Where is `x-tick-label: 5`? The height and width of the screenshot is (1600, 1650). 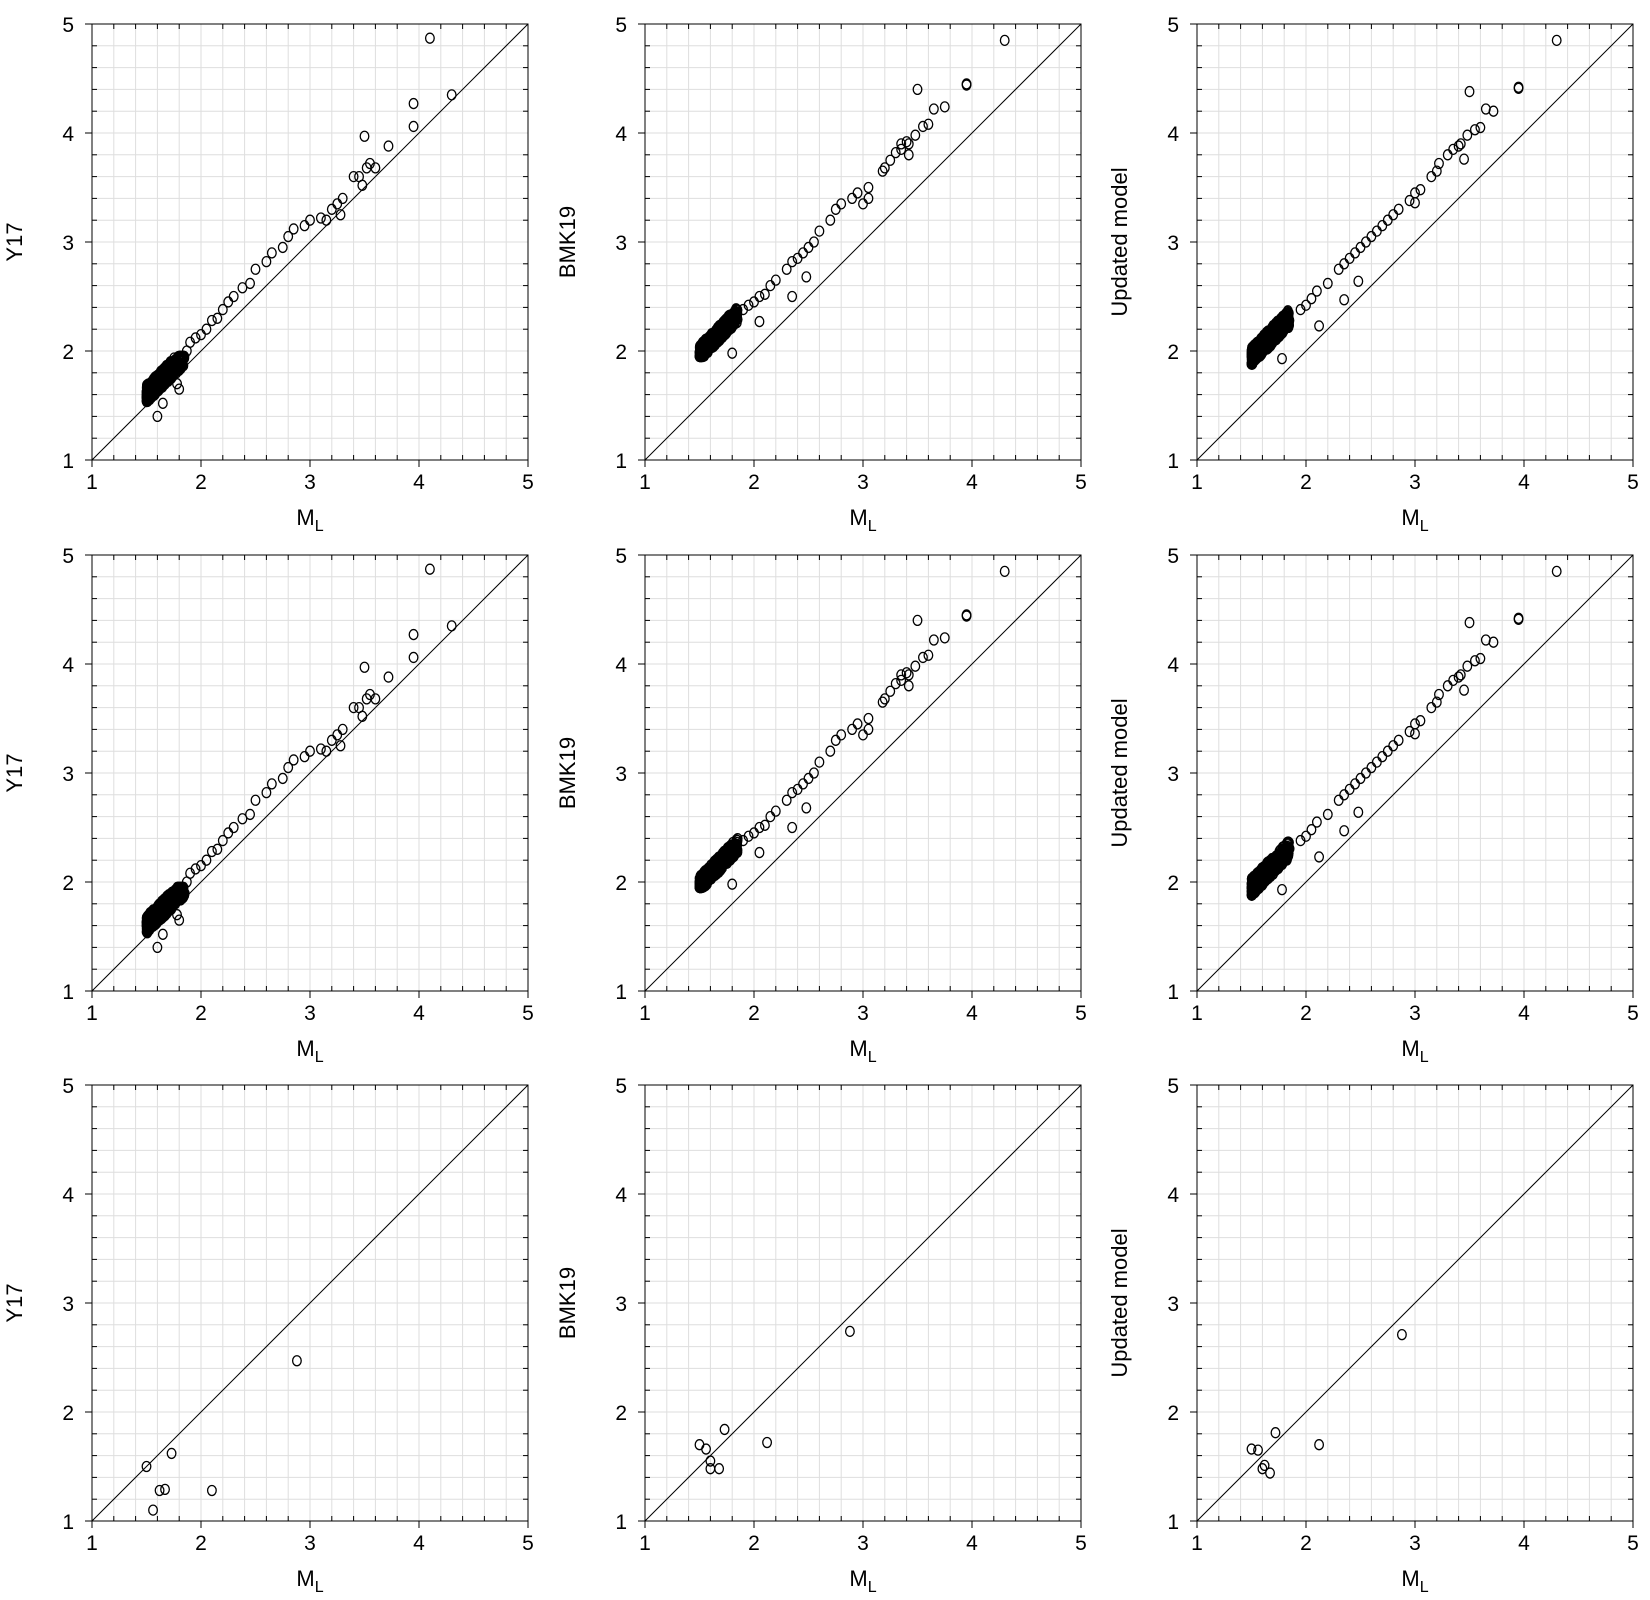
x-tick-label: 5 is located at coordinates (528, 1543).